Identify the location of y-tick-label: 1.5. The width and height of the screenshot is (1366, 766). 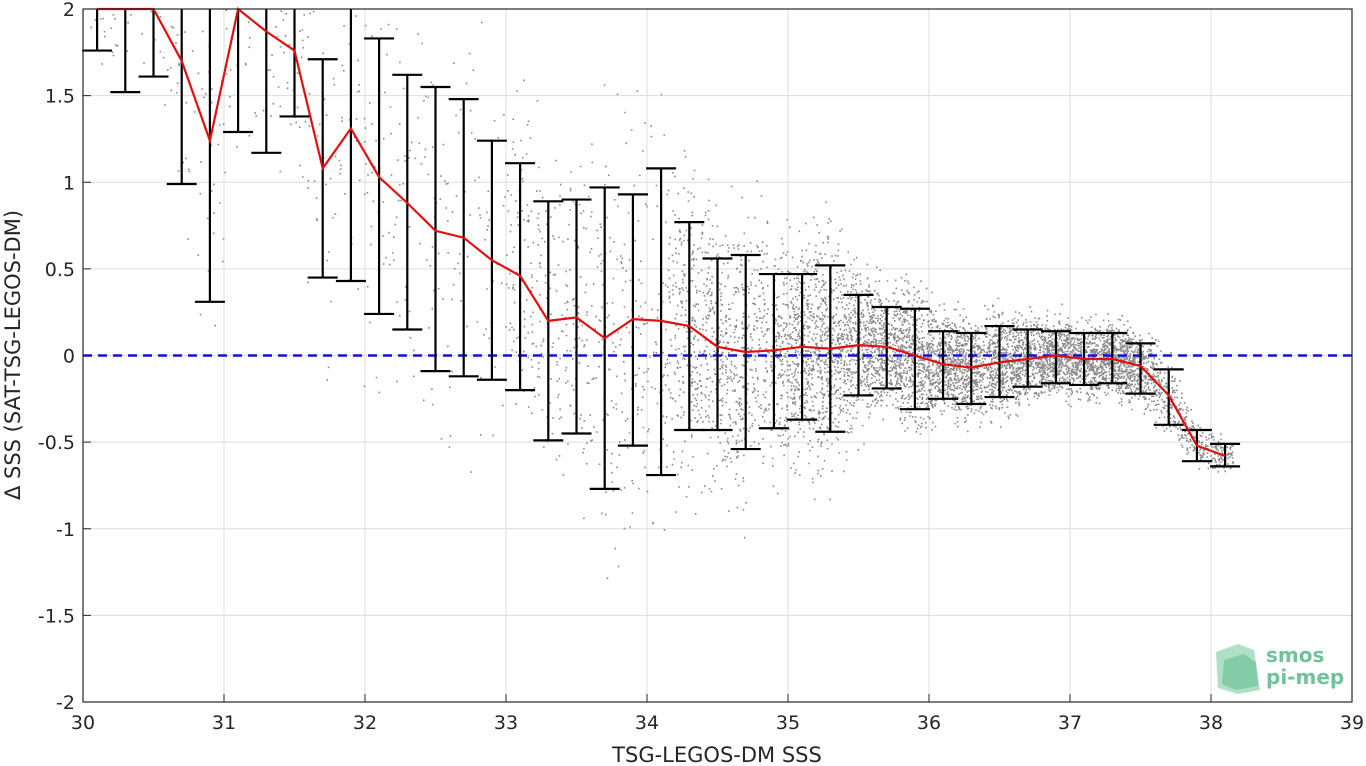
(60, 97).